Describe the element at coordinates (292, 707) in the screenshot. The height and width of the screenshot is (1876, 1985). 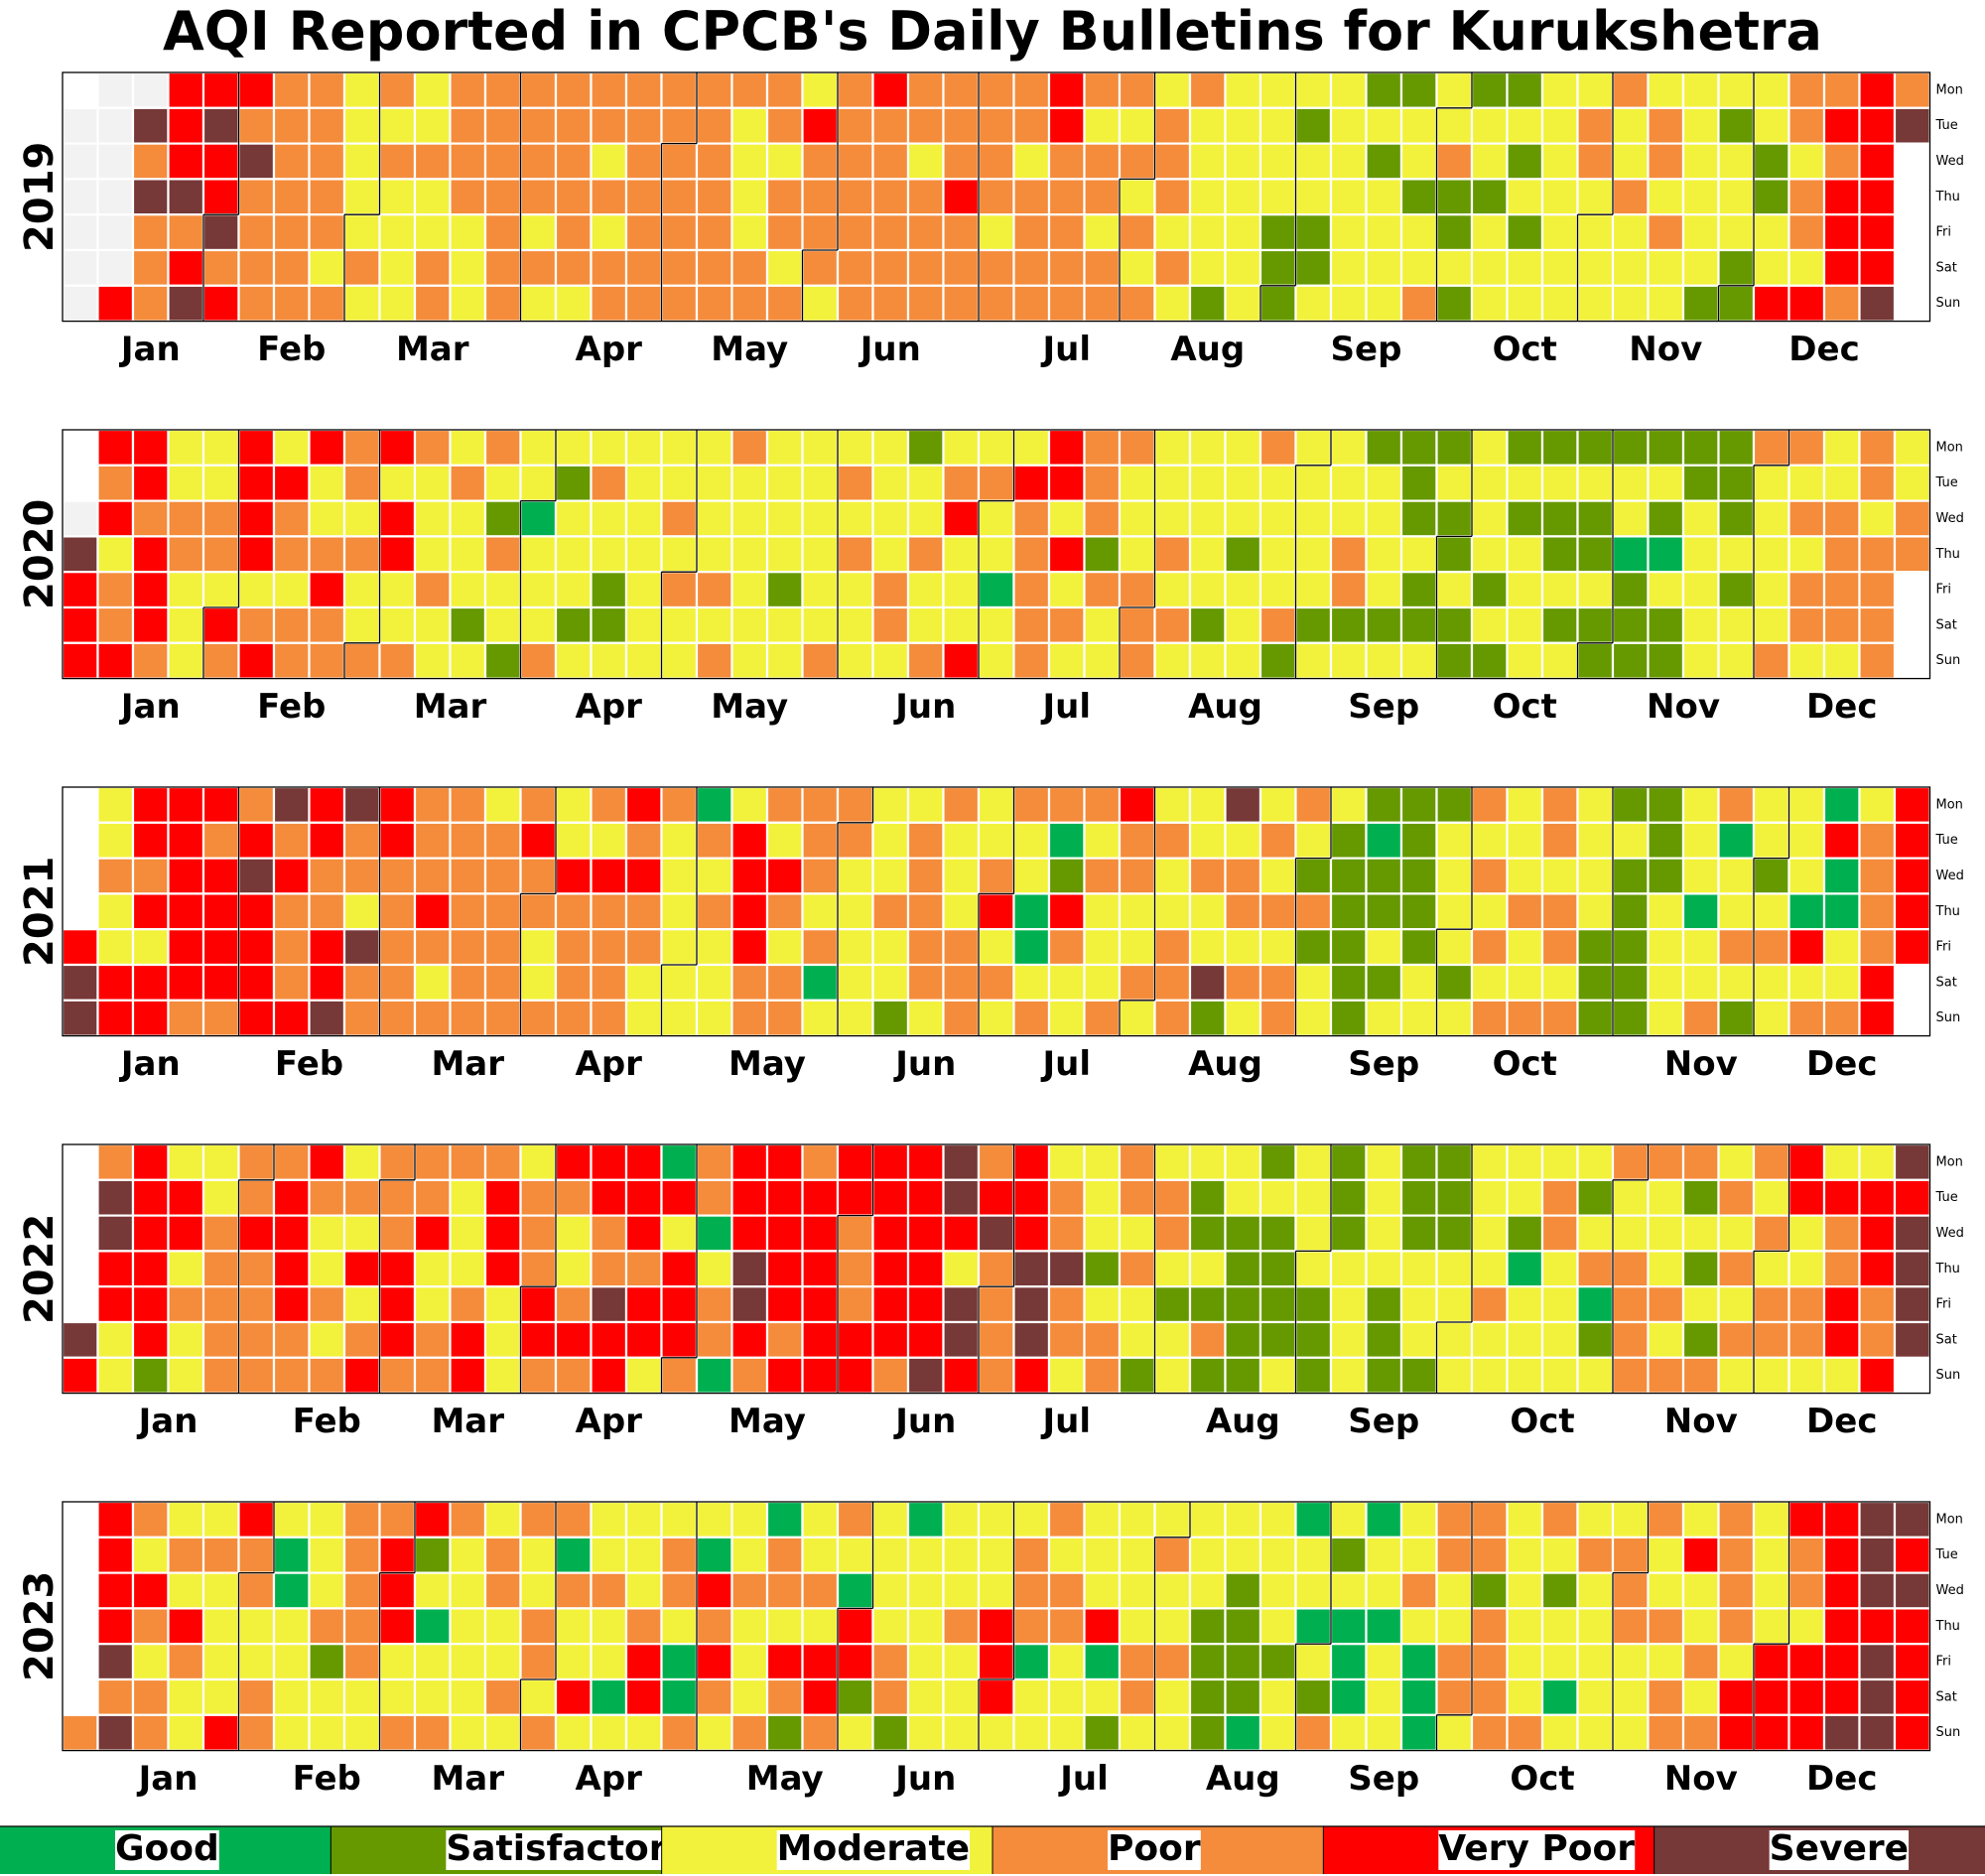
I see `month-label: Feb` at that location.